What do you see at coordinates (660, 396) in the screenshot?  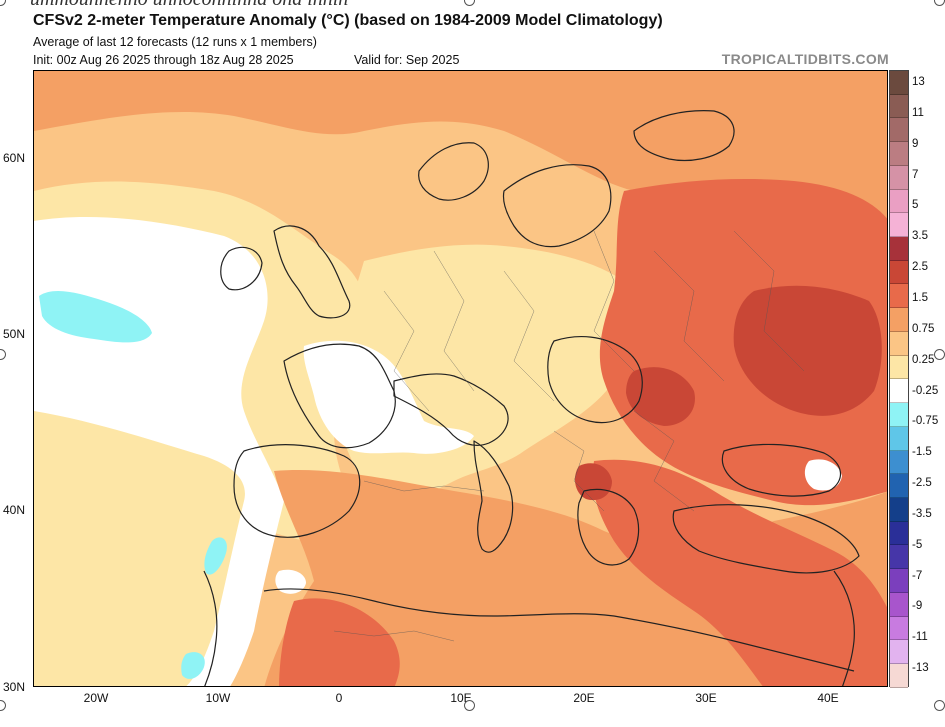 I see `region-red-romania` at bounding box center [660, 396].